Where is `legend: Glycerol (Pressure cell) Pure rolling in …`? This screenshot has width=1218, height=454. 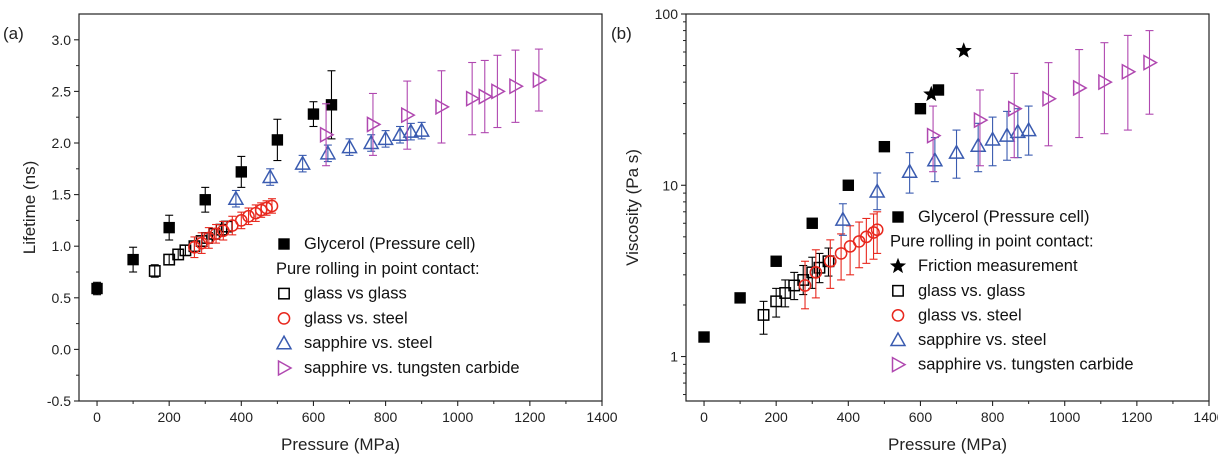 legend: Glycerol (Pressure cell) Pure rolling in … is located at coordinates (1011, 291).